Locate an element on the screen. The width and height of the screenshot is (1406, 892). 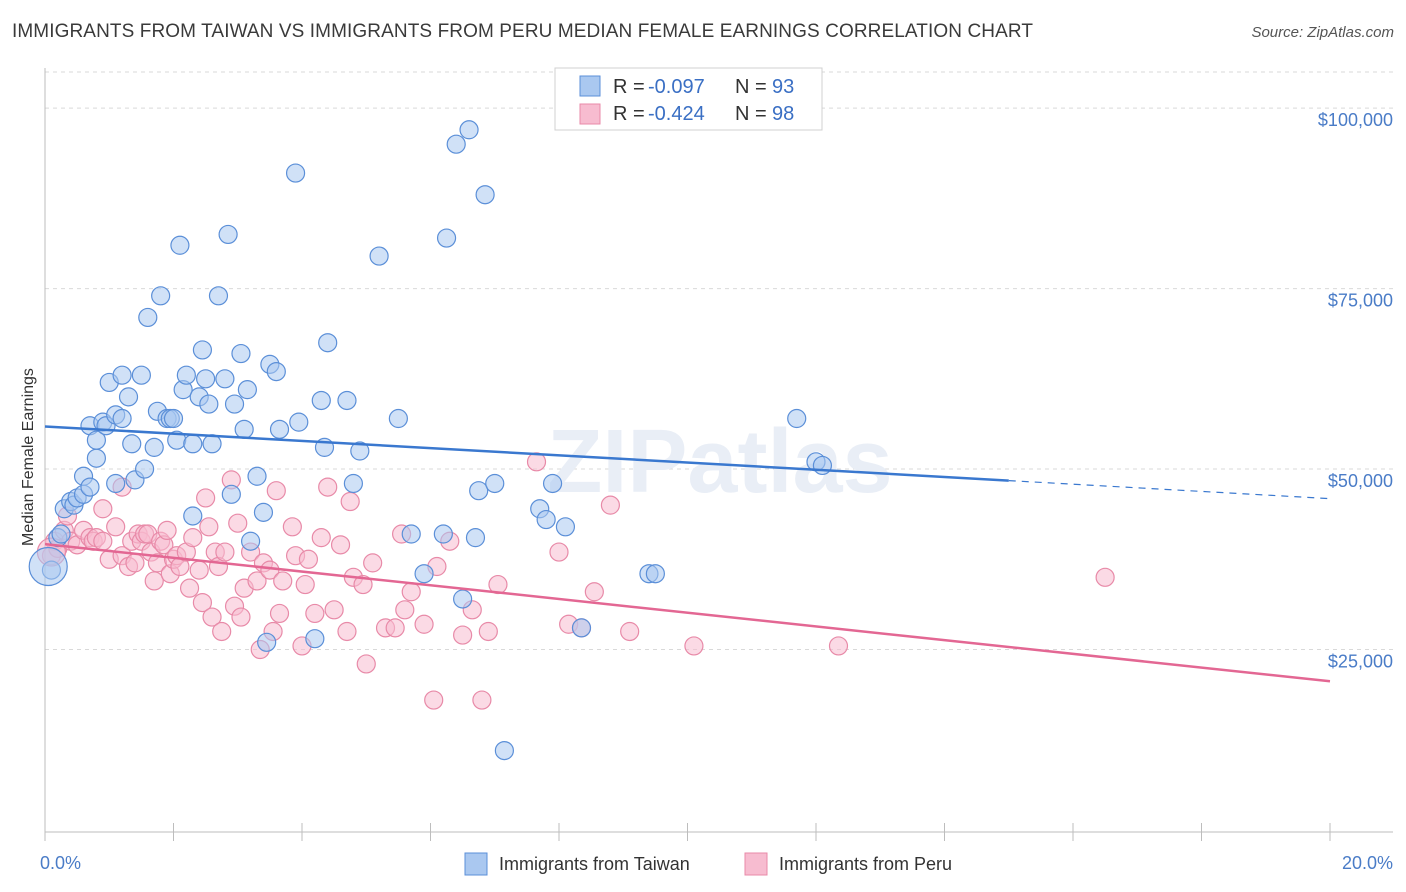
taiwan-n-value: 93 is located at coordinates (783, 87).